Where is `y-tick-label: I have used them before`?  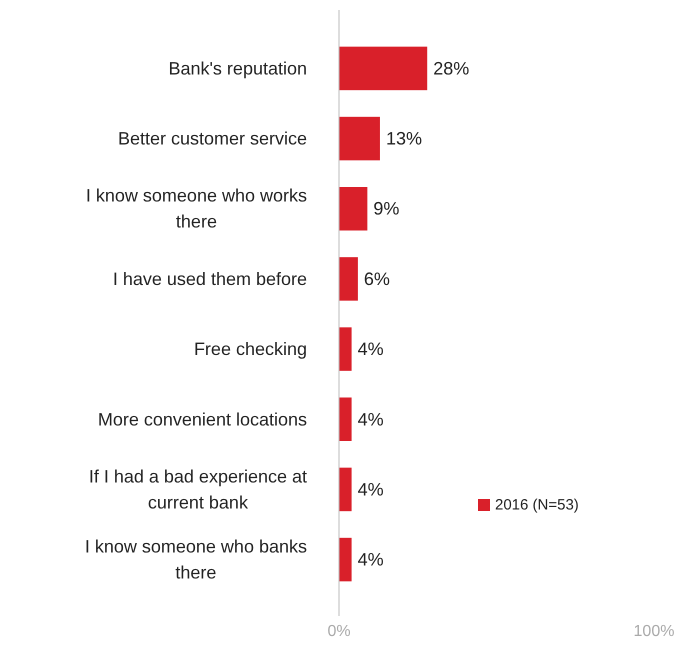
y-tick-label: I have used them before is located at coordinates (209, 278).